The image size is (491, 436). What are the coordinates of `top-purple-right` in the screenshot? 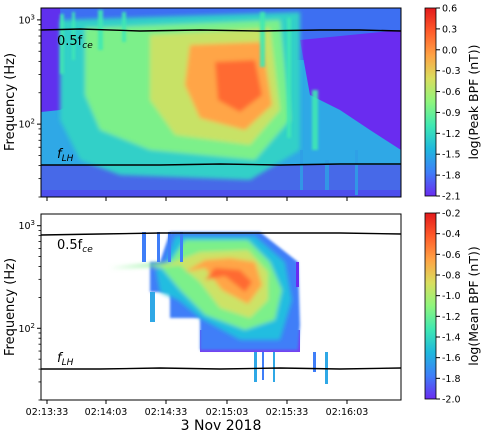 It's located at (350, 90).